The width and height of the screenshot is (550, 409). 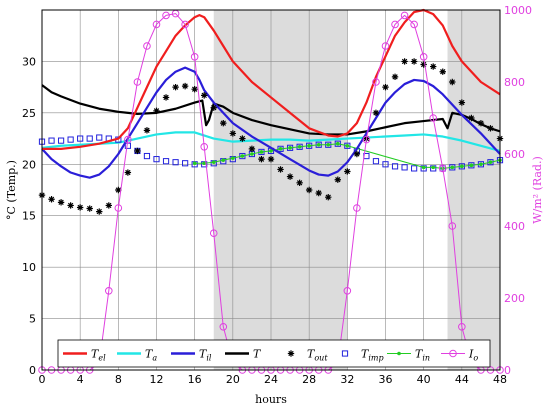 What do you see at coordinates (32, 319) in the screenshot?
I see `y-tick-label-left: 5` at bounding box center [32, 319].